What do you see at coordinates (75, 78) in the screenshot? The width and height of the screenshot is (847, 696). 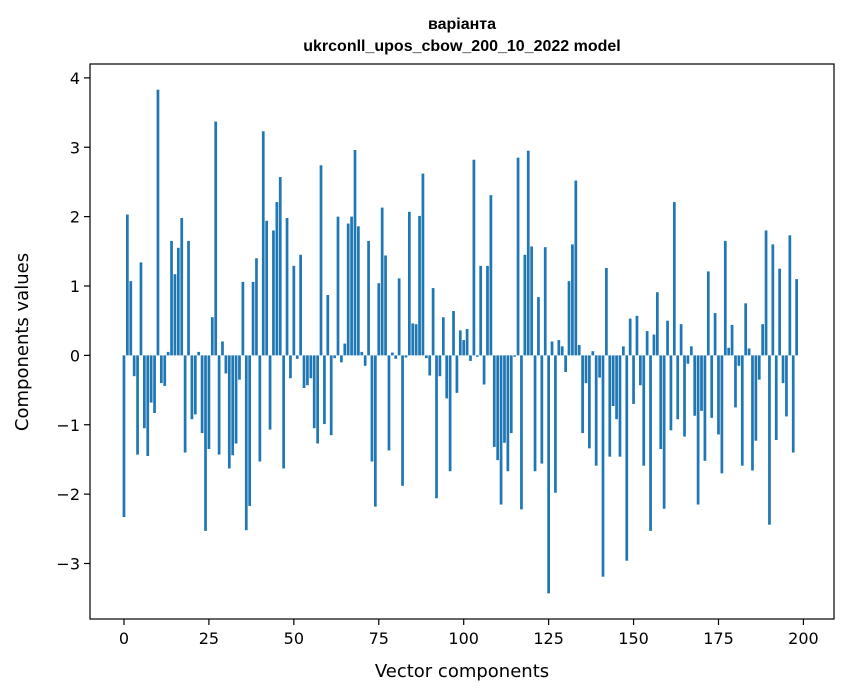 I see `y-tick-label: 4` at bounding box center [75, 78].